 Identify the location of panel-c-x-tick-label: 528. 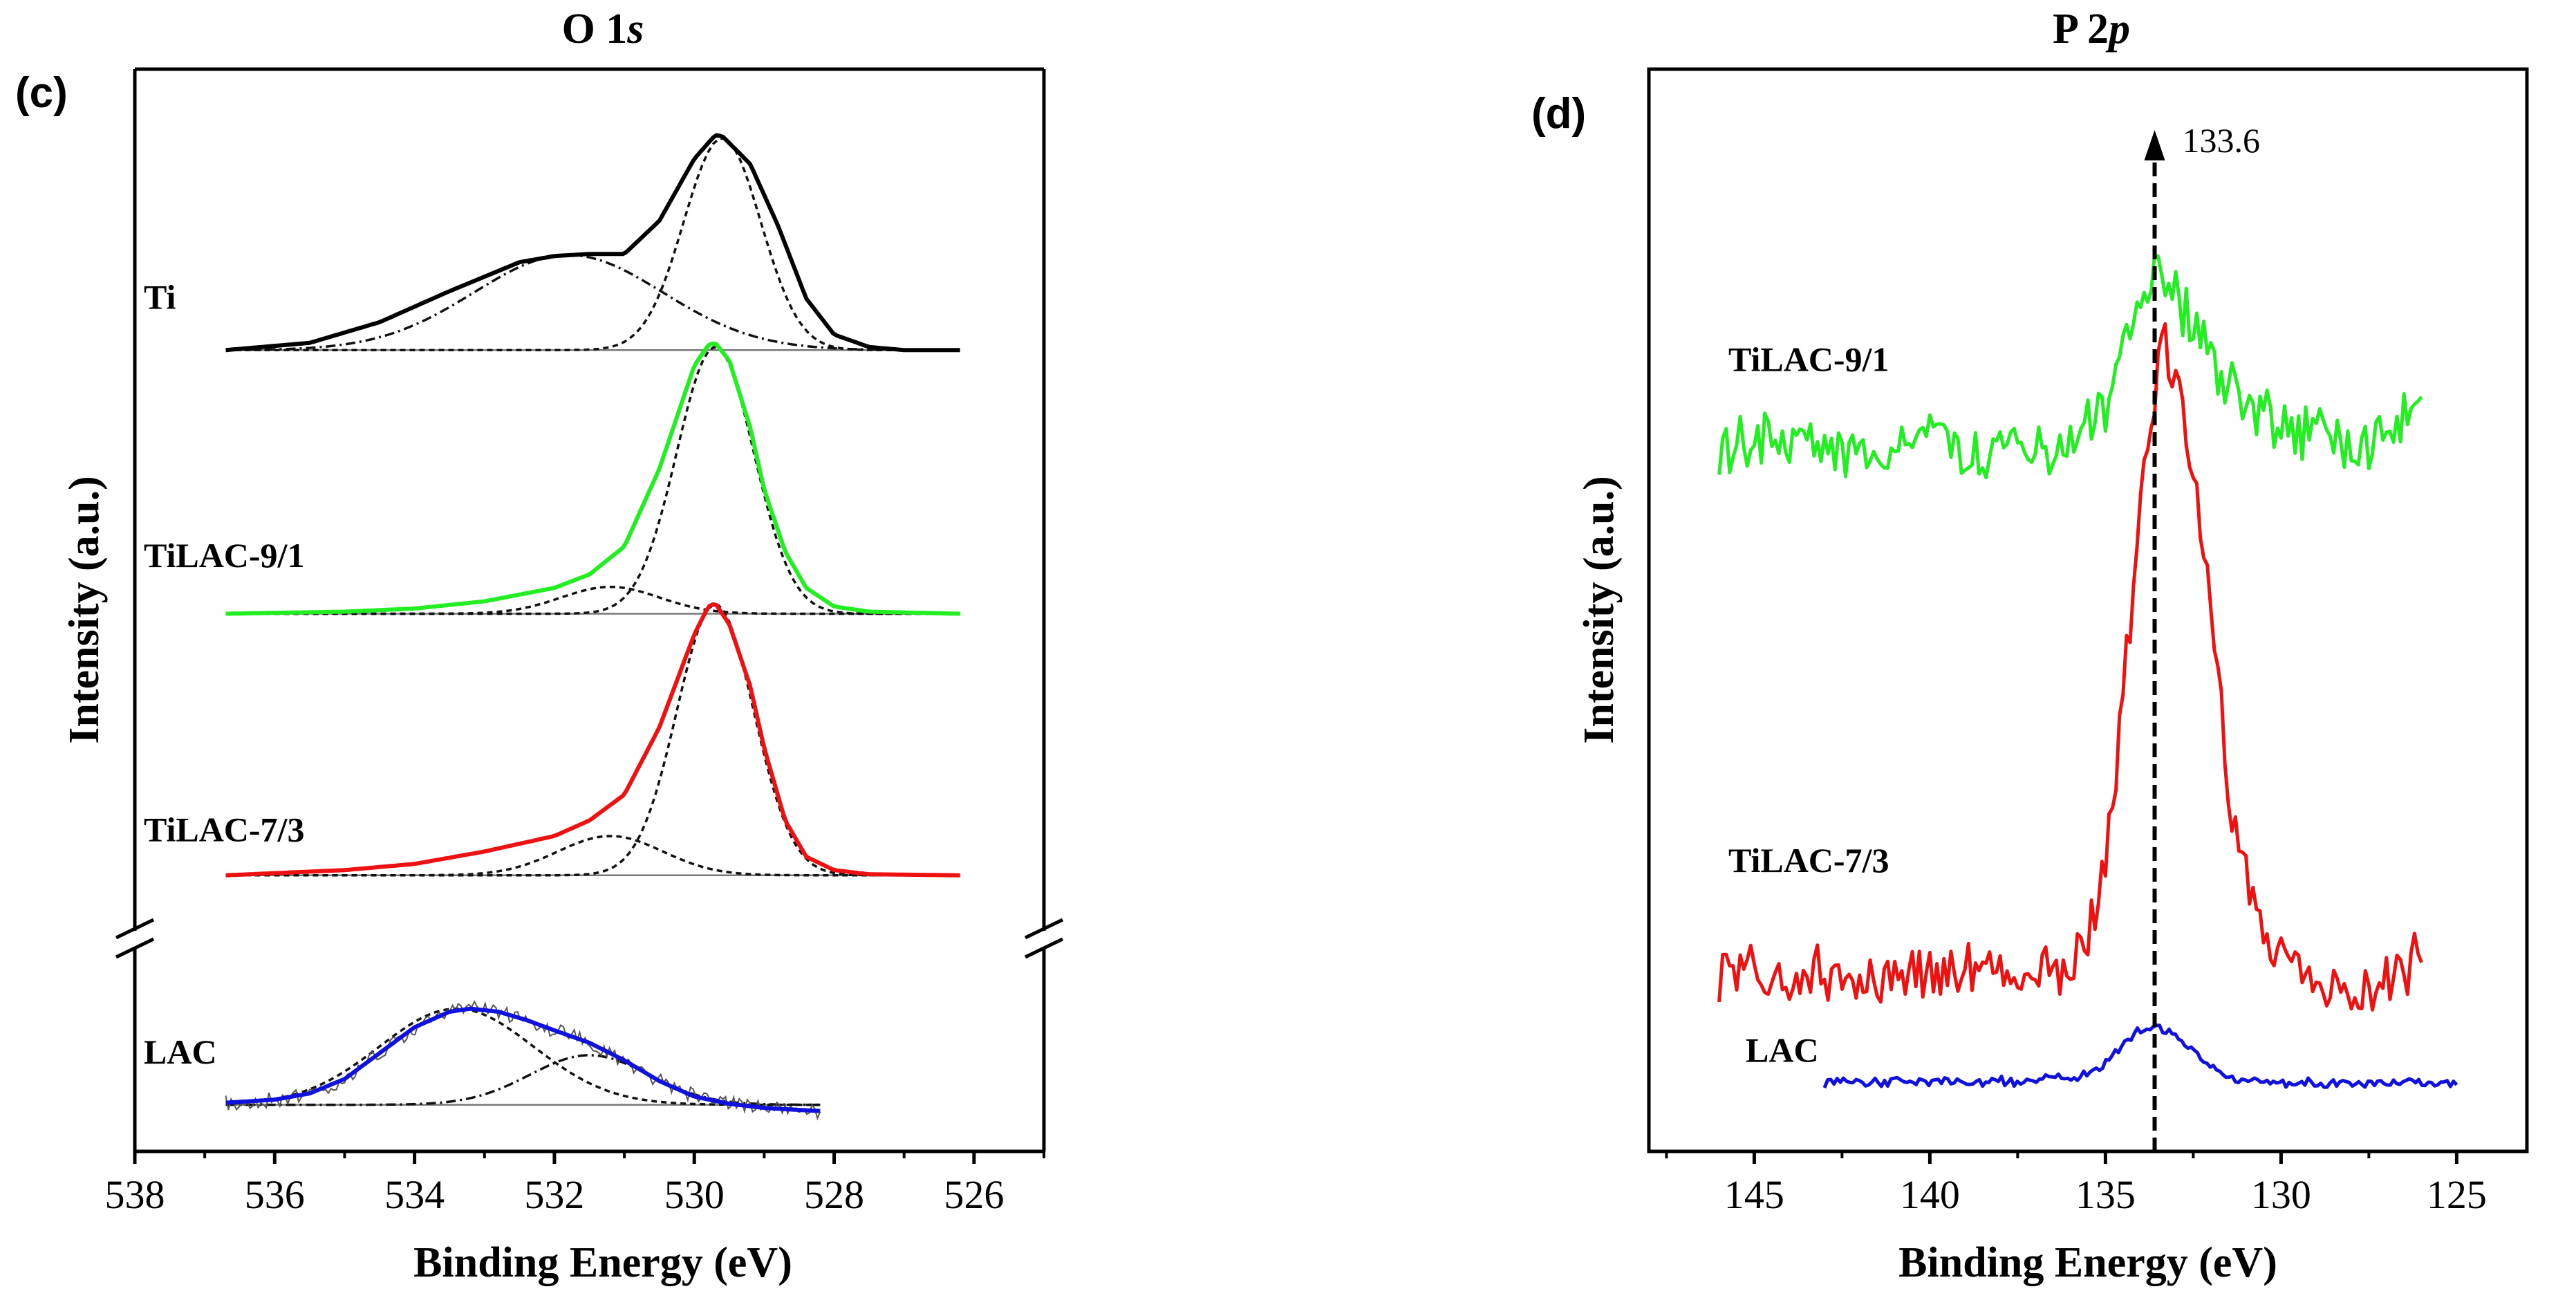
(834, 1194).